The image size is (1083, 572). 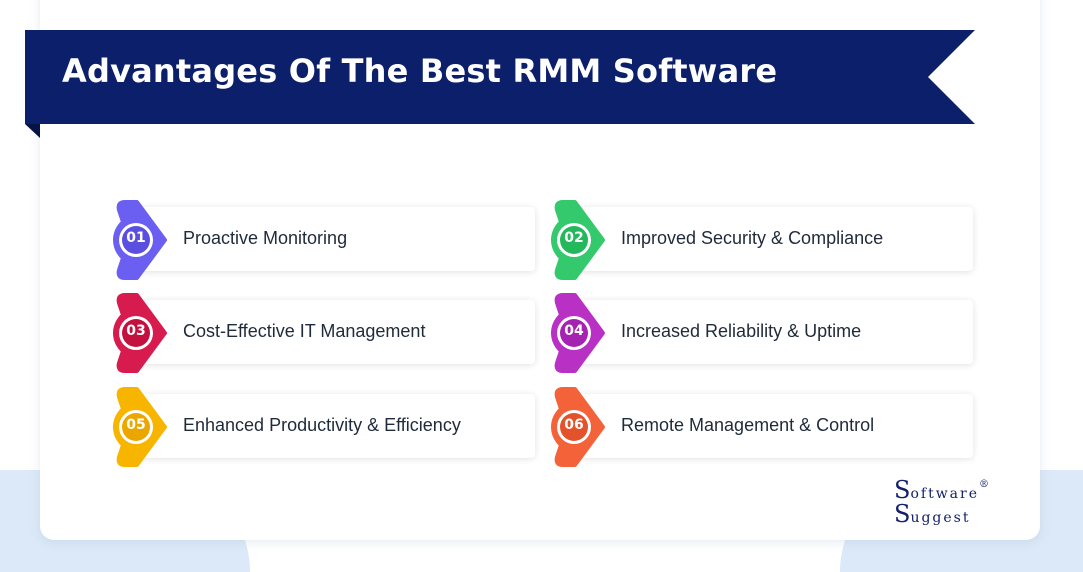 I want to click on item-number: 06, so click(x=574, y=425).